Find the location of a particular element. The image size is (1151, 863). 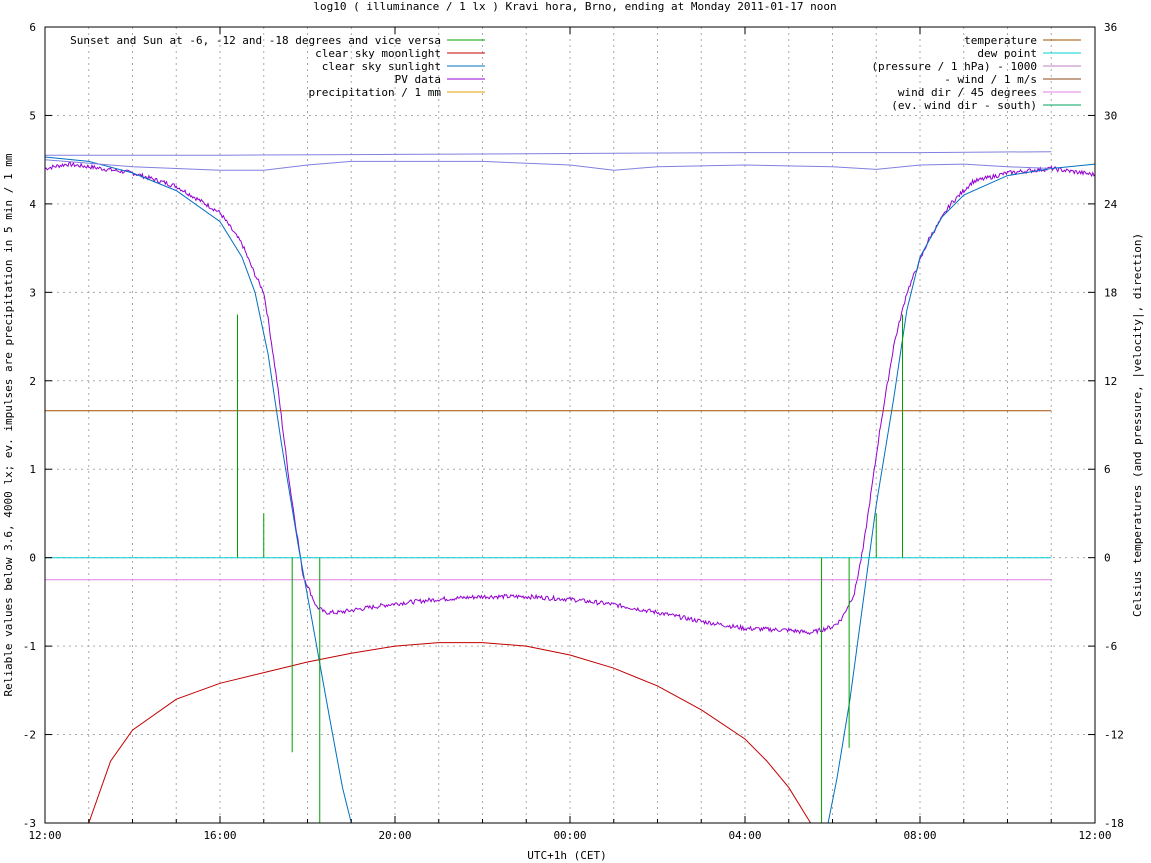

y2-tick-label: 18 is located at coordinates (1110, 292).